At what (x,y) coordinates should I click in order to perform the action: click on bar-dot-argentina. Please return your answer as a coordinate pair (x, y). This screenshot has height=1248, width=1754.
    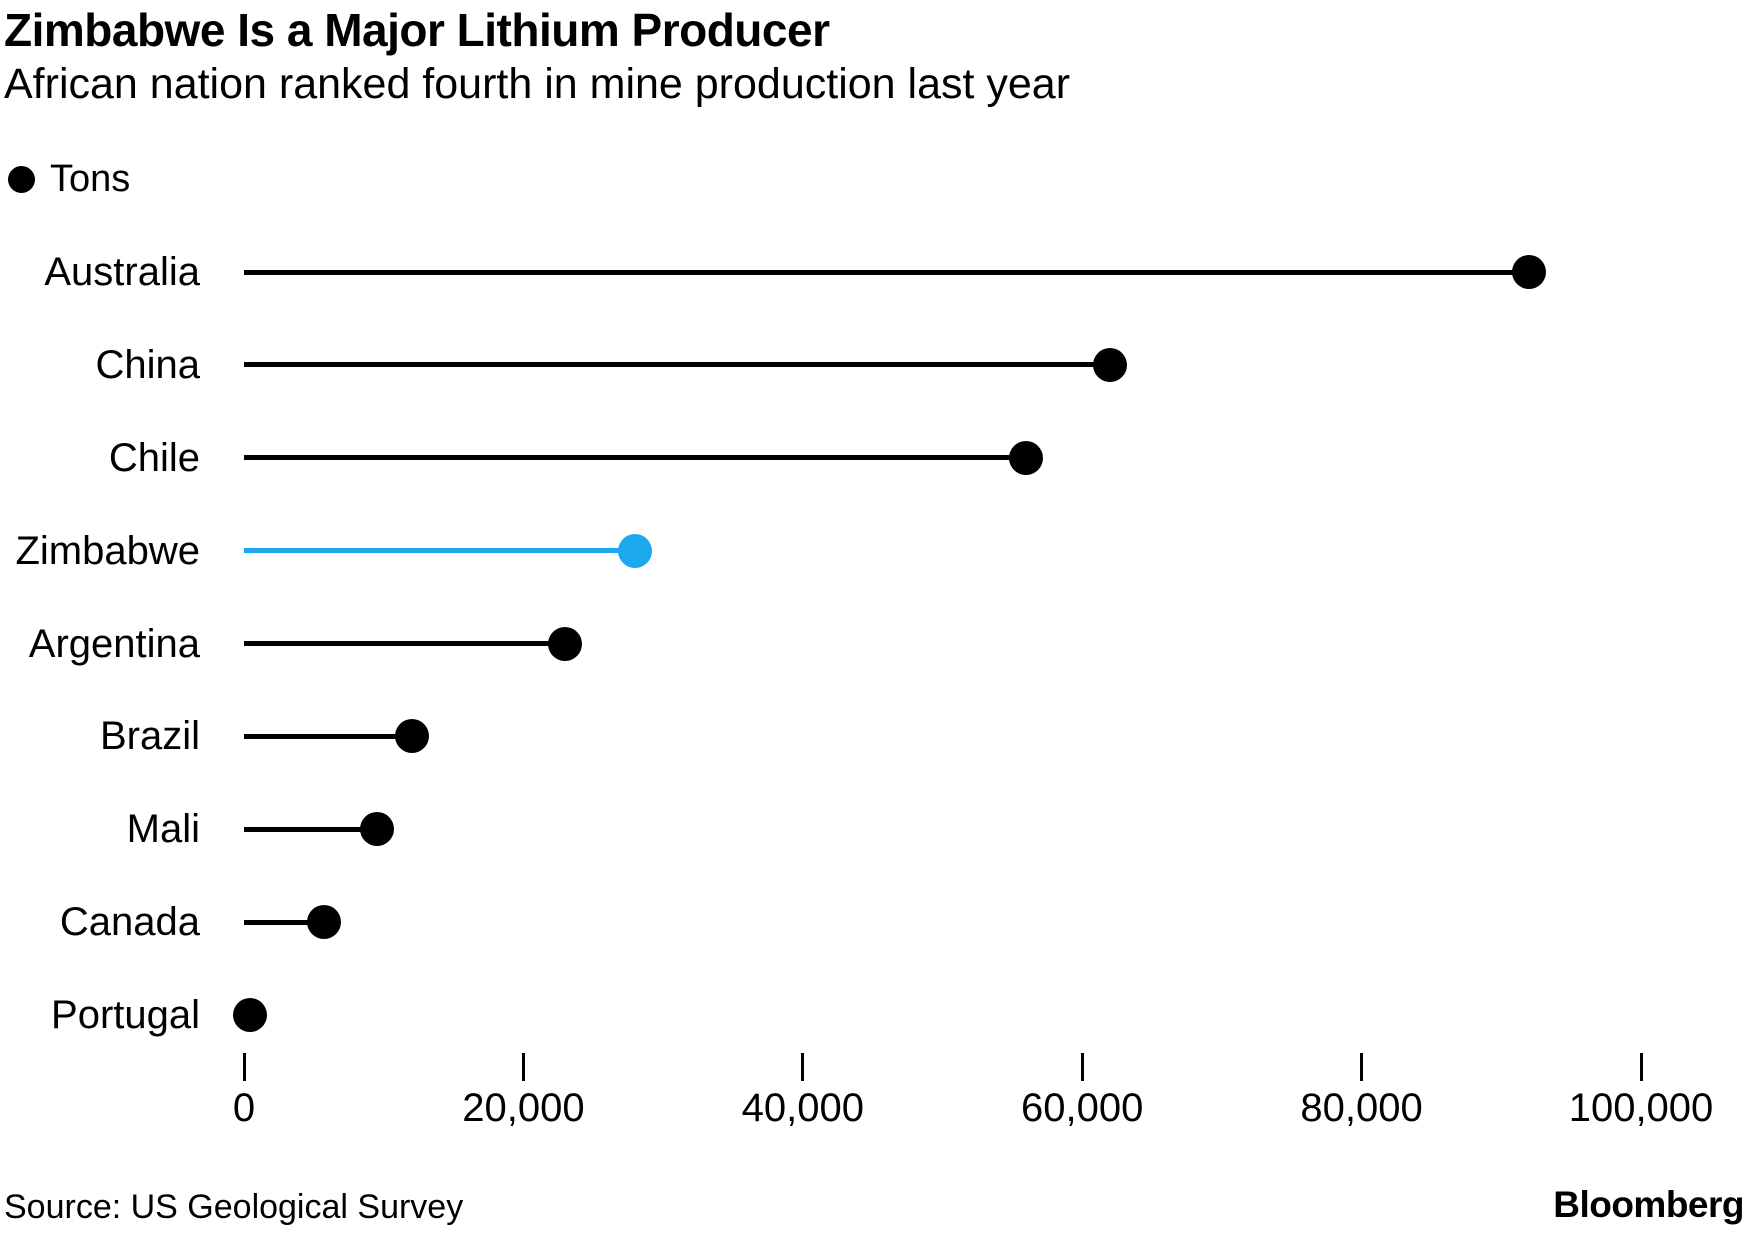
    Looking at the image, I should click on (565, 643).